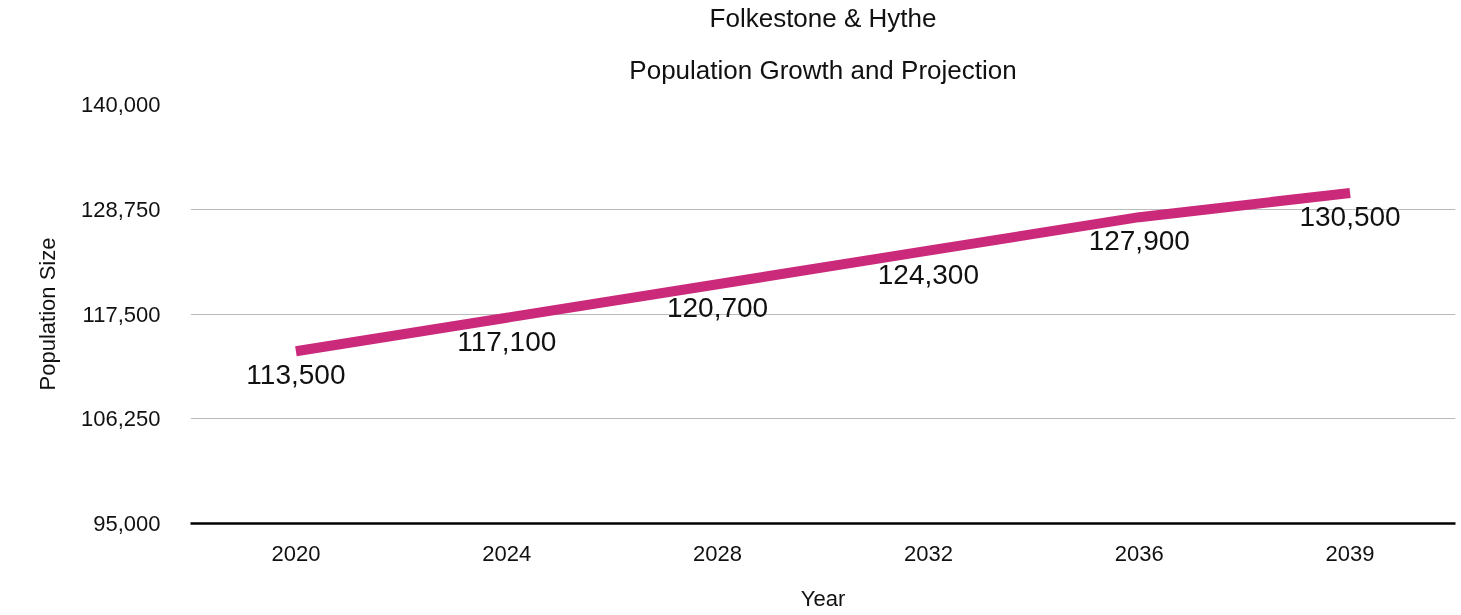 This screenshot has height=615, width=1461. Describe the element at coordinates (1350, 216) in the screenshot. I see `data-label: 130,500` at that location.